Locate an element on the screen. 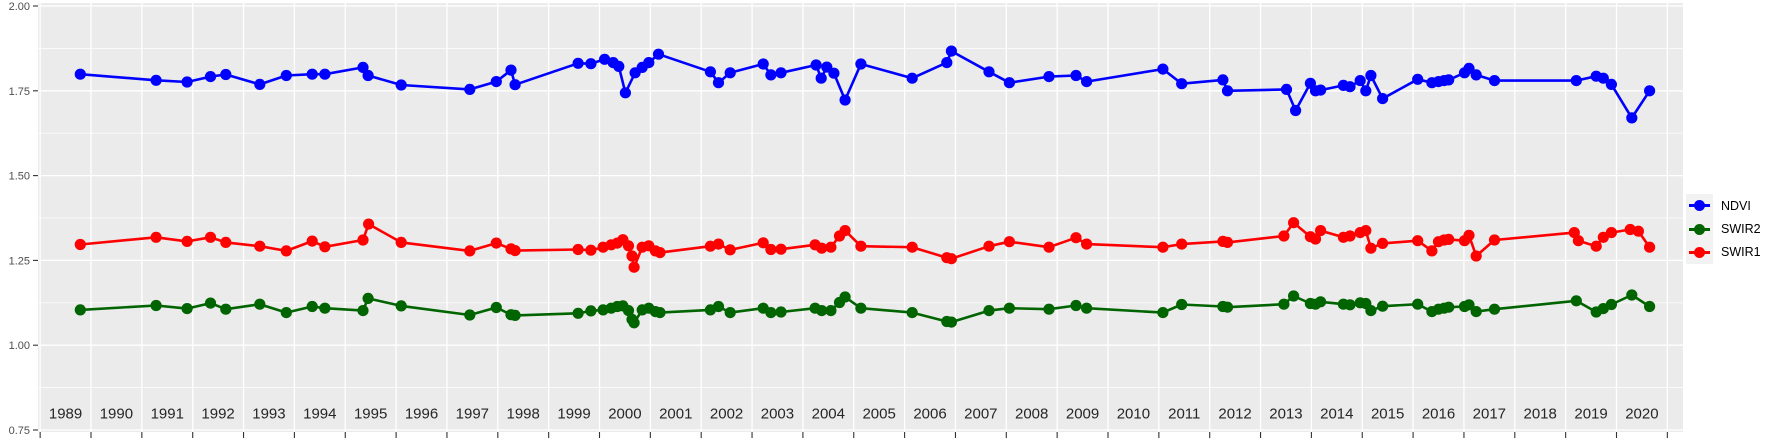 This screenshot has width=1773, height=442. legend: NDVI SWIR2 SWIR1 is located at coordinates (1723, 229).